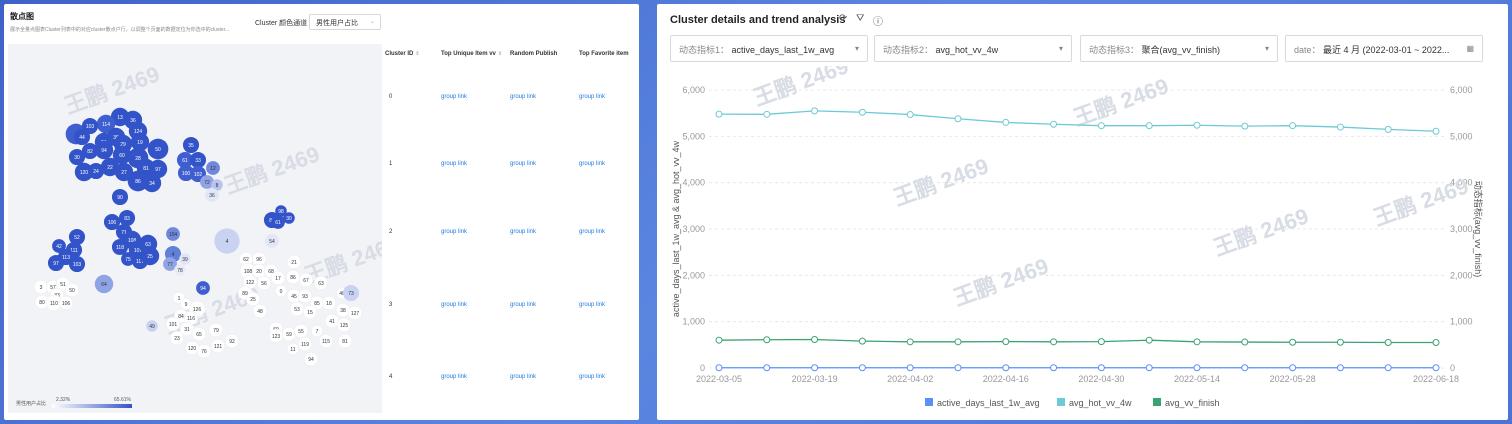 This screenshot has width=1512, height=424. Describe the element at coordinates (293, 349) in the screenshot. I see `cluster-bubble: 11` at that location.